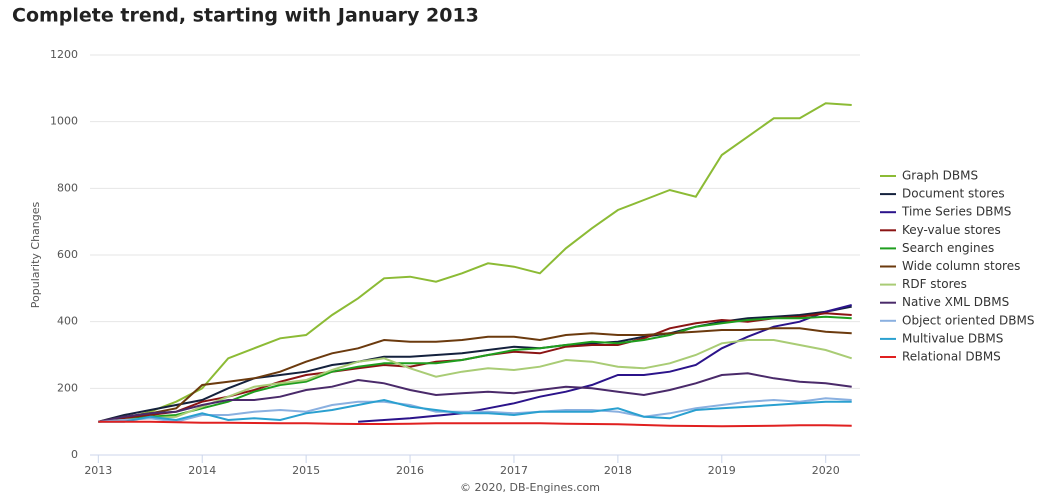 The width and height of the screenshot is (1049, 503). Describe the element at coordinates (951, 357) in the screenshot. I see `legend-label: Relational DBMS` at that location.